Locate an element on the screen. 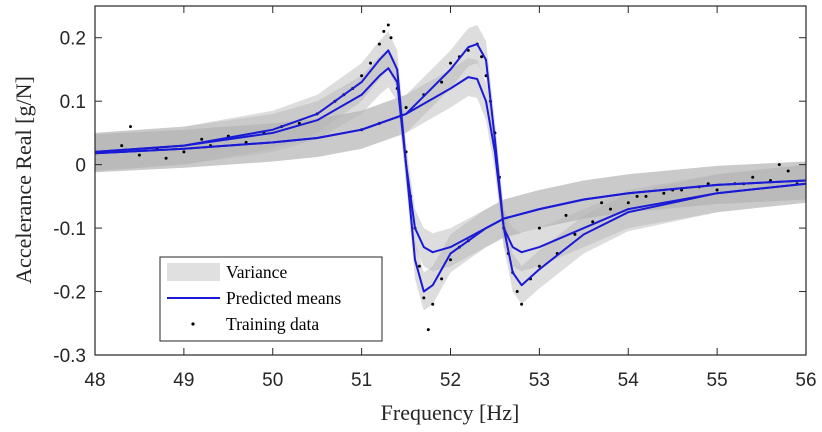 The width and height of the screenshot is (822, 432). legend-variance-label: Variance is located at coordinates (256, 272).